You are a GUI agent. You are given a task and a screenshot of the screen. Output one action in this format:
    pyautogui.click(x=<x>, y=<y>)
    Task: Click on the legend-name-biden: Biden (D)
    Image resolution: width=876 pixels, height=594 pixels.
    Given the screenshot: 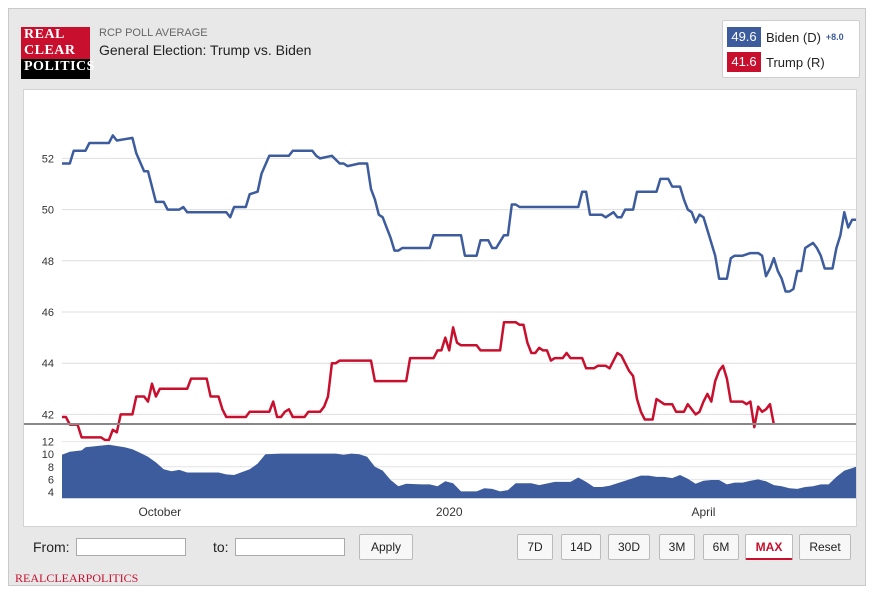 What is the action you would take?
    pyautogui.click(x=793, y=37)
    